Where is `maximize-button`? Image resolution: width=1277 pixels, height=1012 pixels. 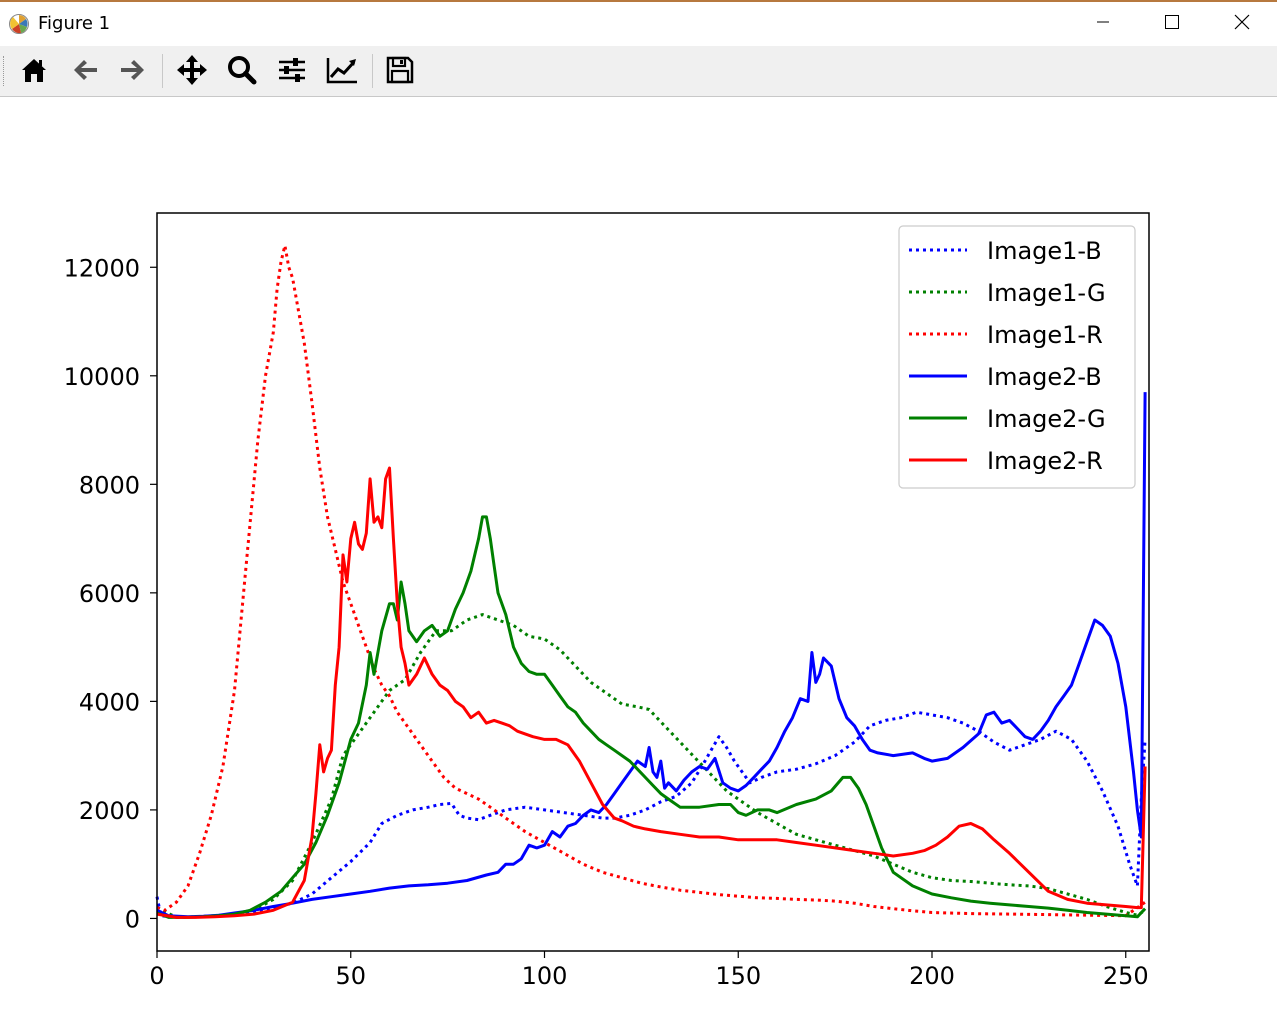
maximize-button is located at coordinates (1172, 24).